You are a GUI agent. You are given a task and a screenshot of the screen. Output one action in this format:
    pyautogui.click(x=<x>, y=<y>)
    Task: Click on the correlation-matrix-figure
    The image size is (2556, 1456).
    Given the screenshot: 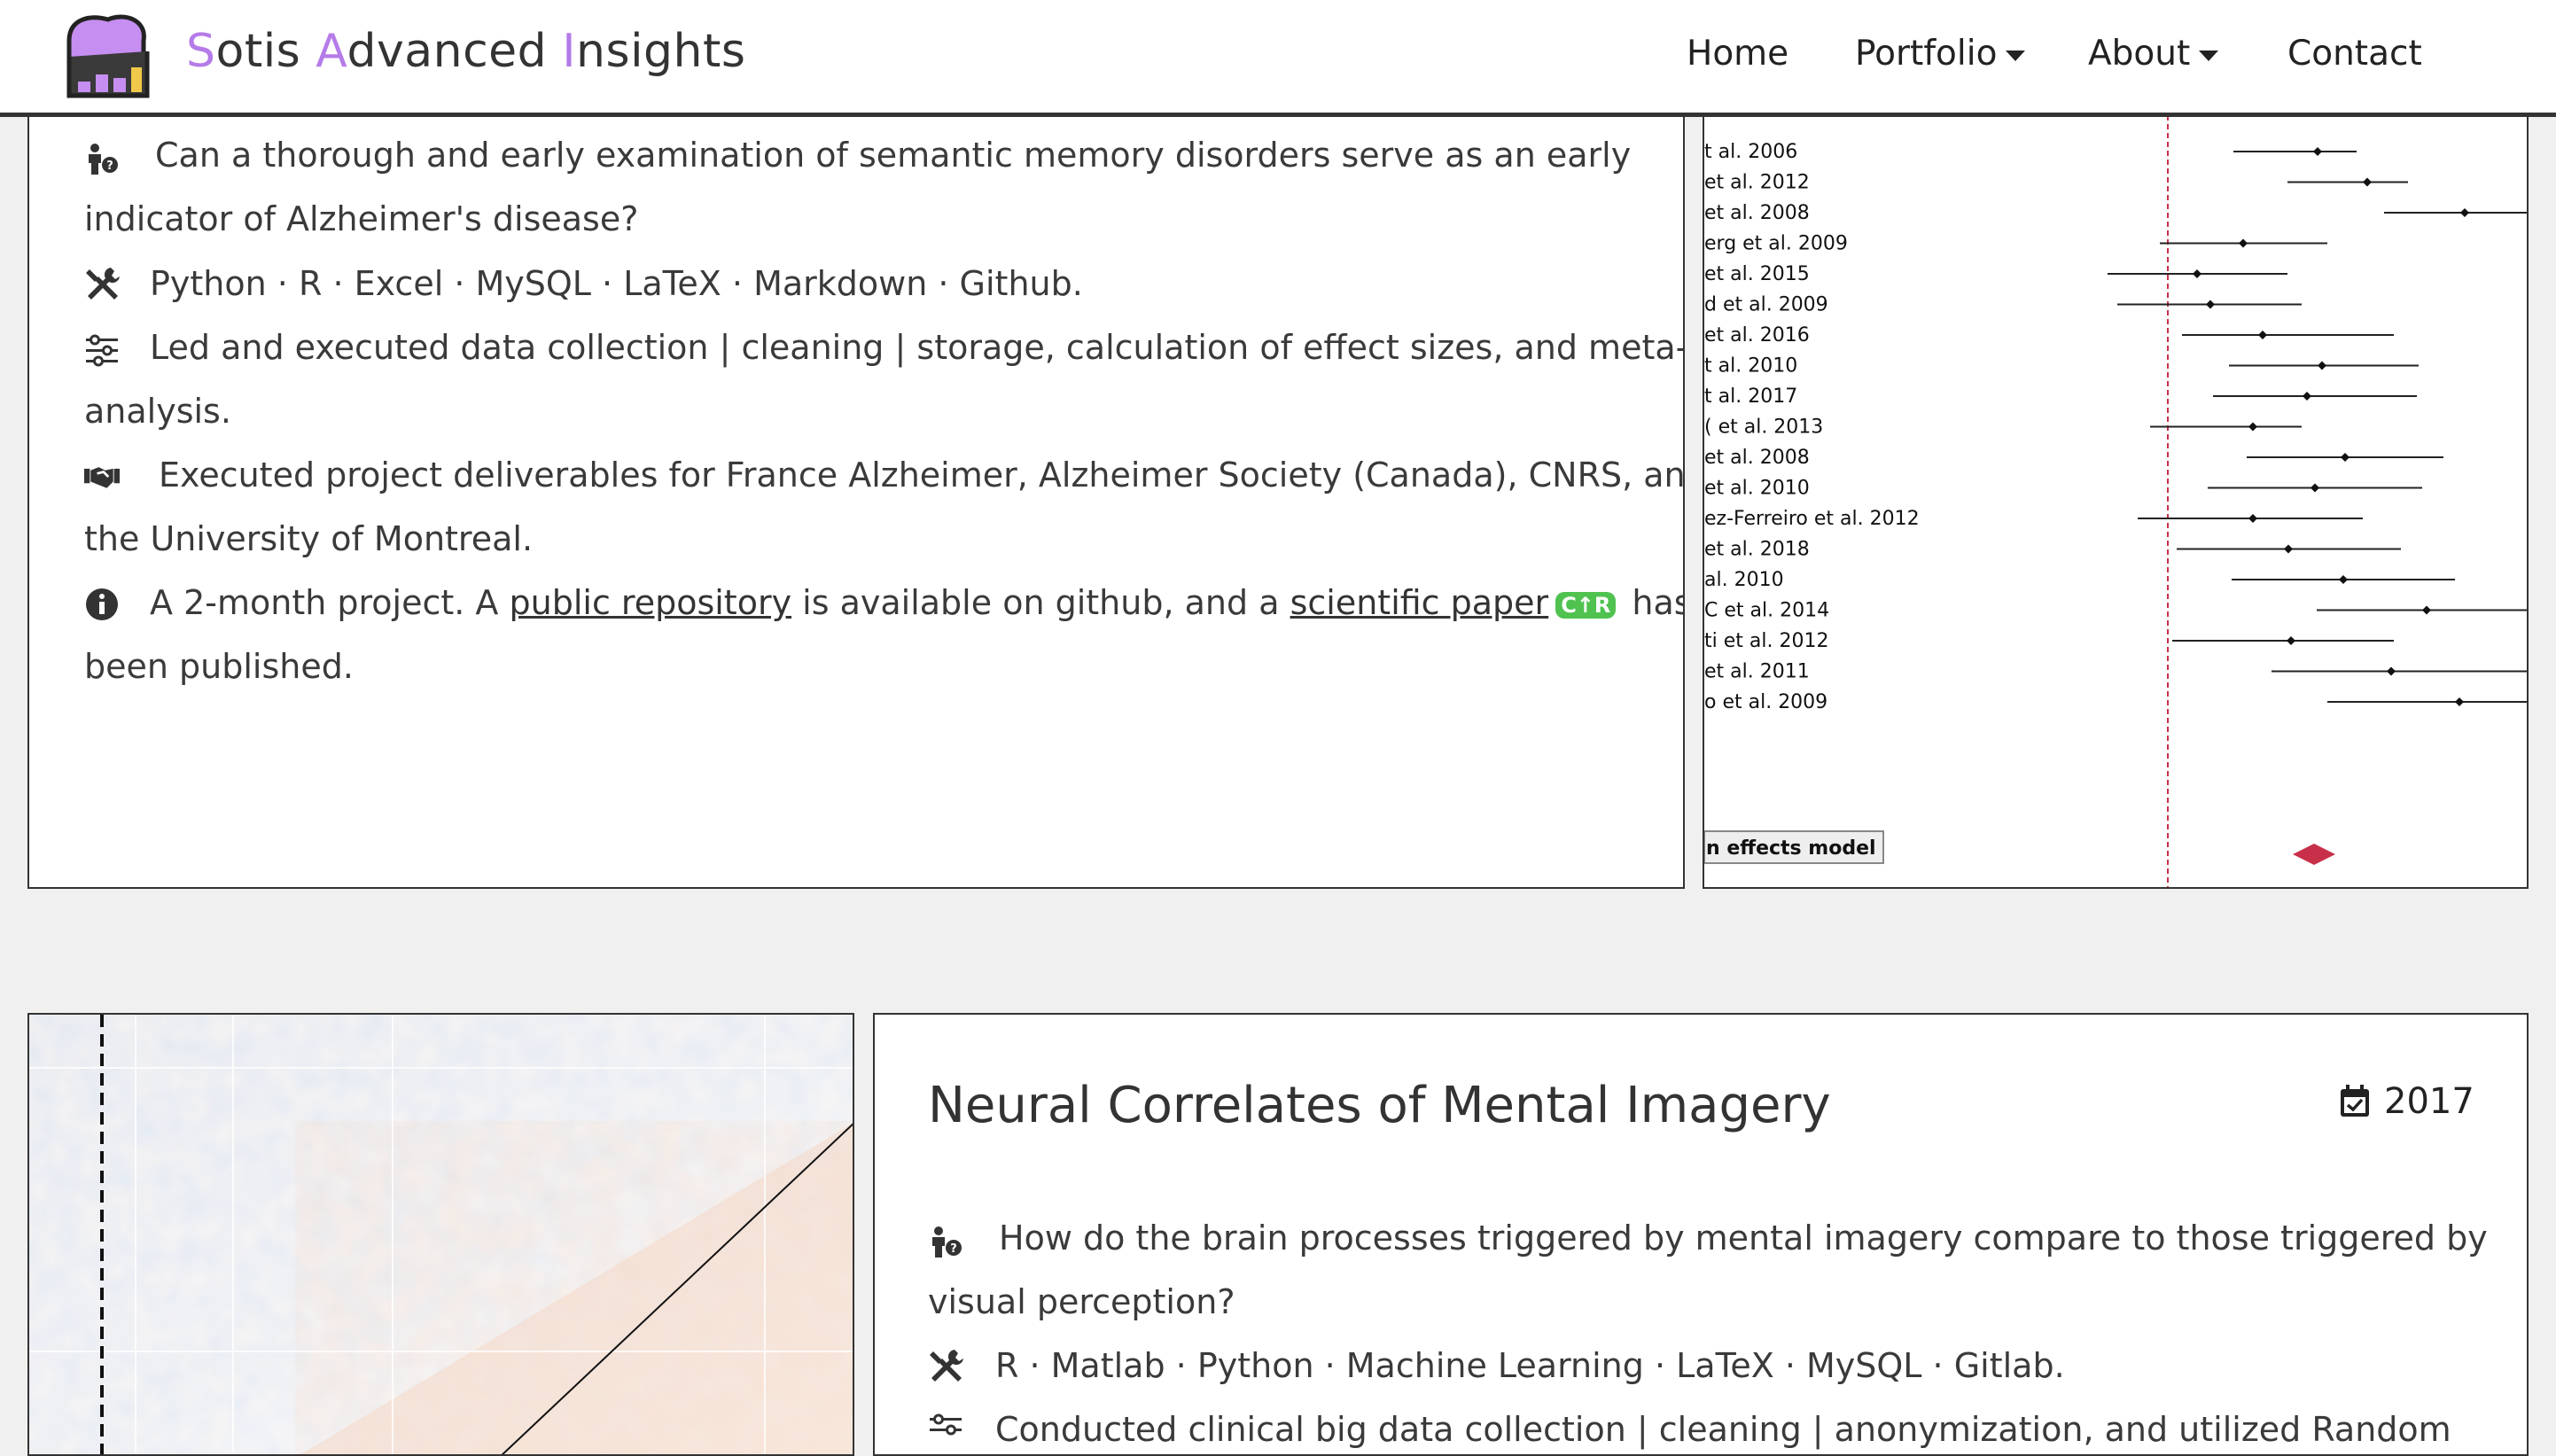 What is the action you would take?
    pyautogui.click(x=441, y=1234)
    